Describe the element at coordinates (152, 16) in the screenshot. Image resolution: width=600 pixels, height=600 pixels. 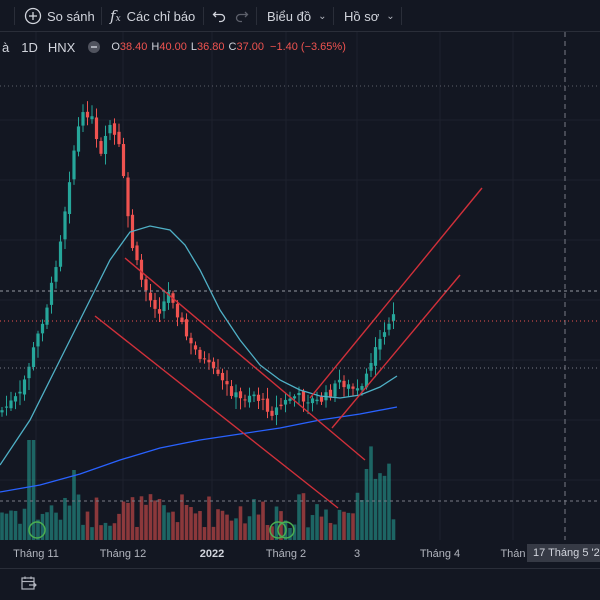
I see `indicators-button: fx Các chỉ báo` at that location.